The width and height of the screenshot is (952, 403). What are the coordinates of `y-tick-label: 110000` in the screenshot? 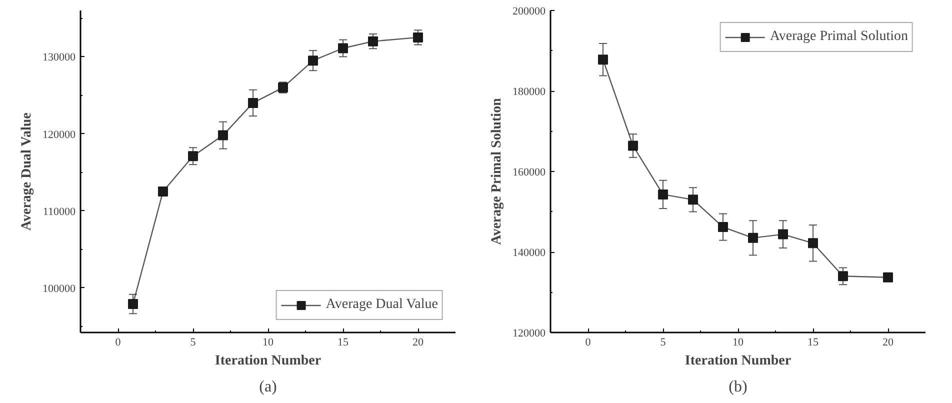 It's located at (59, 212).